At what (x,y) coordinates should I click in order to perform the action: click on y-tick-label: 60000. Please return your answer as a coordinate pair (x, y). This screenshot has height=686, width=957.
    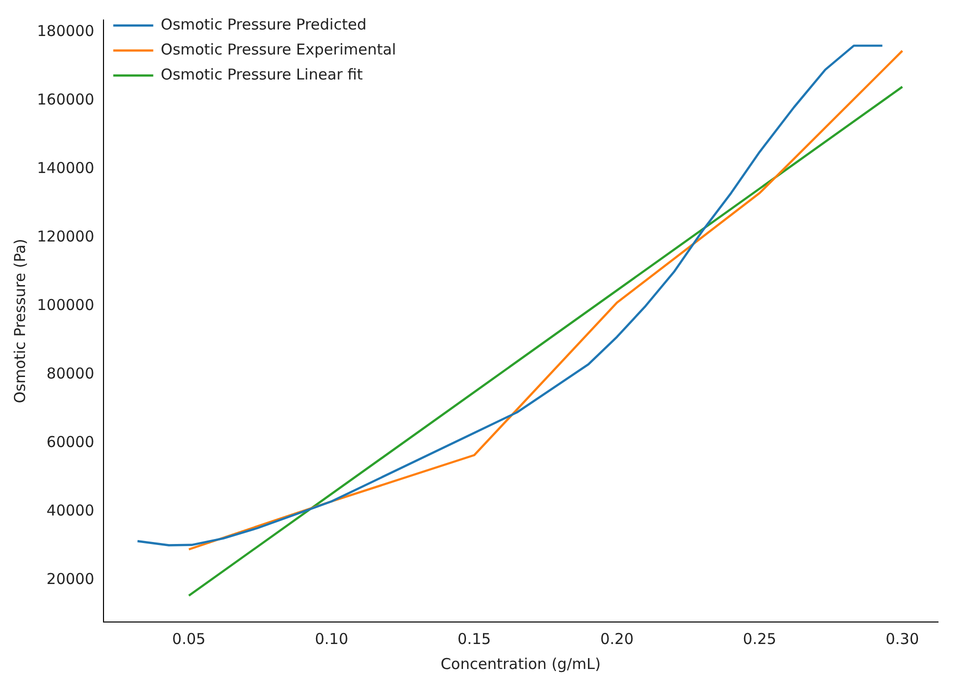
    Looking at the image, I should click on (70, 442).